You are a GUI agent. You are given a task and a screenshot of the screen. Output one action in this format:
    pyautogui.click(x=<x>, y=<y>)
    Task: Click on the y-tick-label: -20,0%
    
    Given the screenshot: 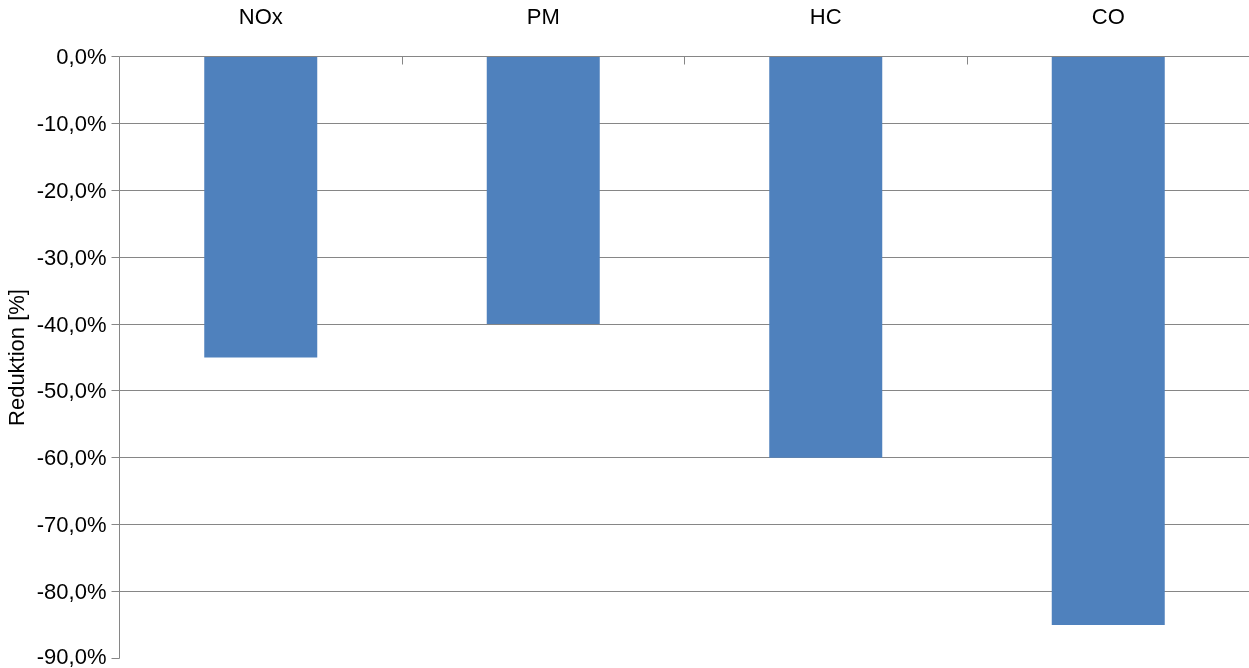 What is the action you would take?
    pyautogui.click(x=71, y=190)
    